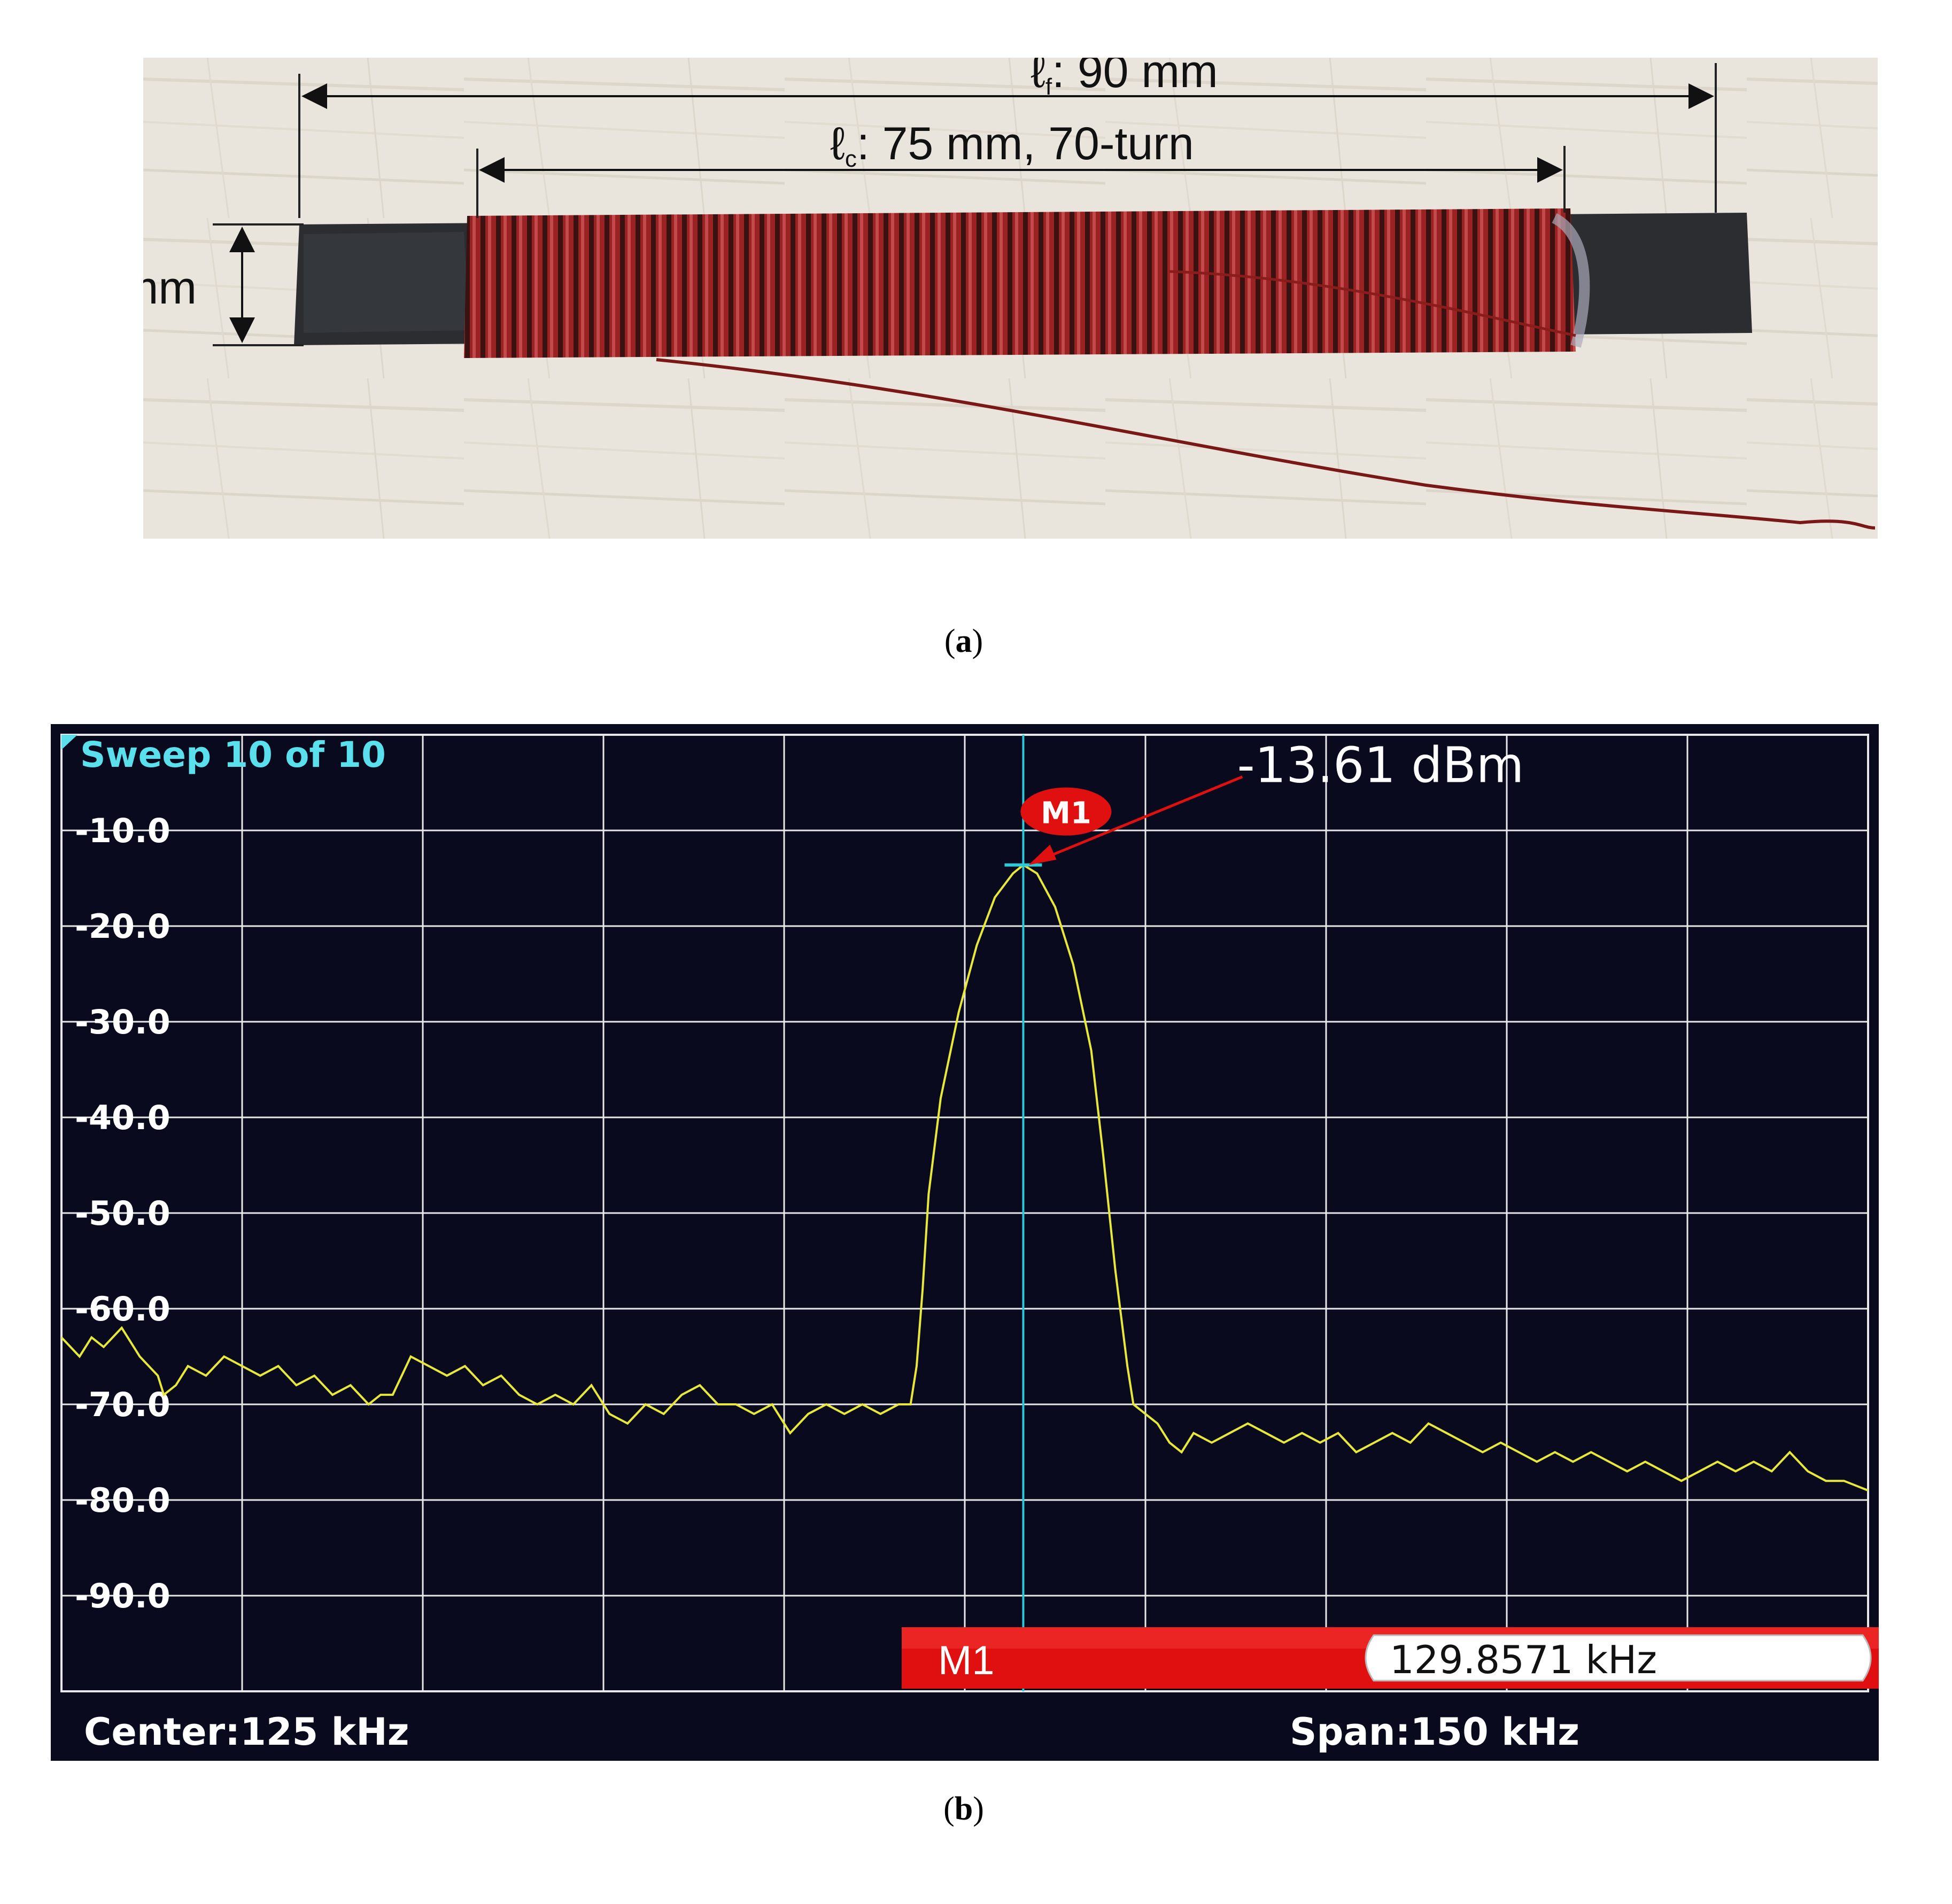 The height and width of the screenshot is (1904, 1952). What do you see at coordinates (246, 1732) in the screenshot?
I see `center-frequency-label: Center:125 kHz` at bounding box center [246, 1732].